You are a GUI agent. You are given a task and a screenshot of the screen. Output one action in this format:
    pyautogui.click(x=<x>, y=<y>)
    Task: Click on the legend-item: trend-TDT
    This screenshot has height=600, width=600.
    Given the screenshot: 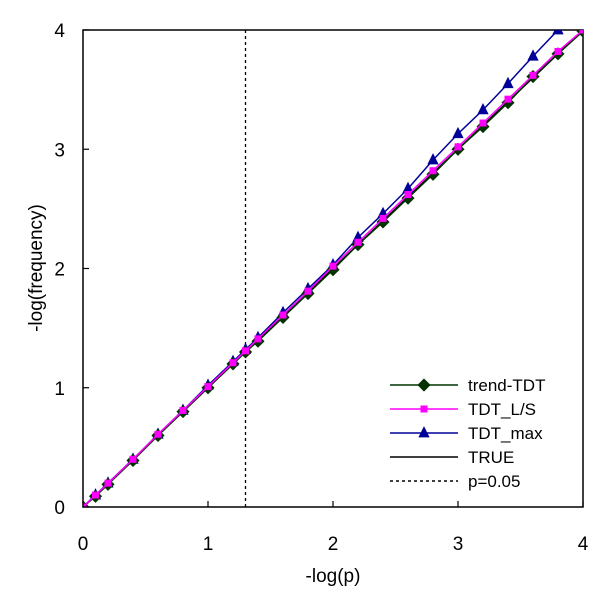 What is the action you would take?
    pyautogui.click(x=467, y=385)
    